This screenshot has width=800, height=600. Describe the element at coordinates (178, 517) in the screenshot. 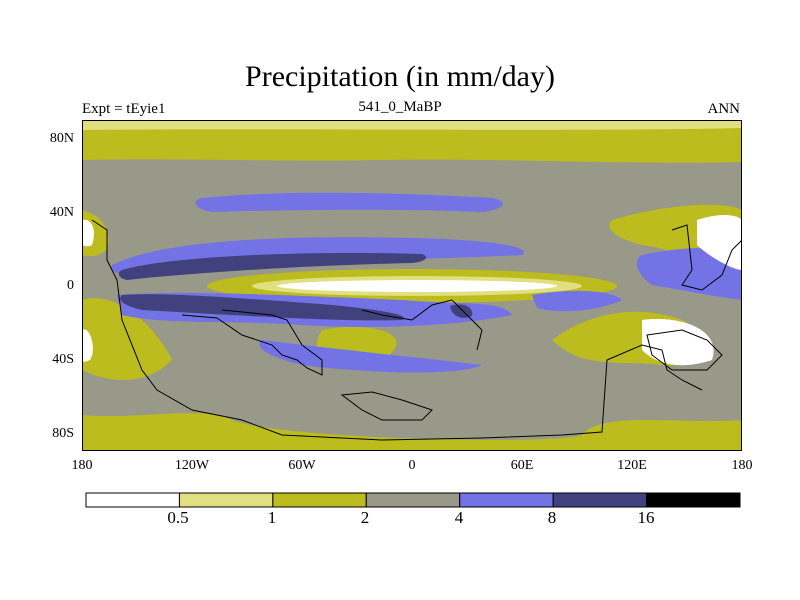

I see `colorbar-label-0-5: 0.5` at that location.